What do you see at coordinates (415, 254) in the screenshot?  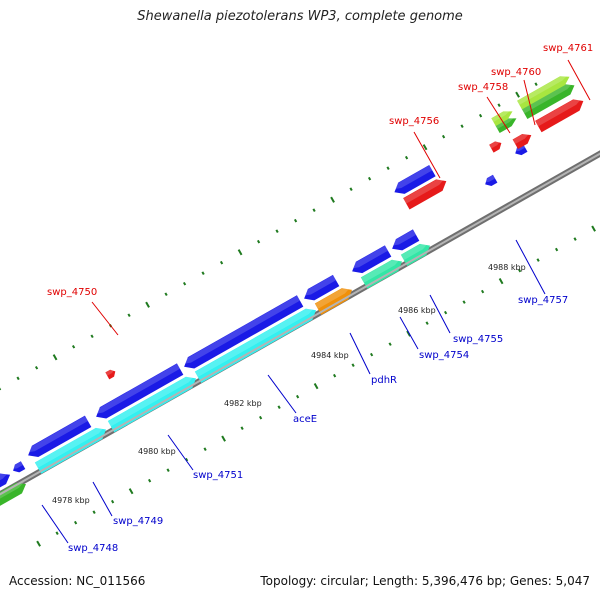 I see `gene-swp_4755-mint` at bounding box center [415, 254].